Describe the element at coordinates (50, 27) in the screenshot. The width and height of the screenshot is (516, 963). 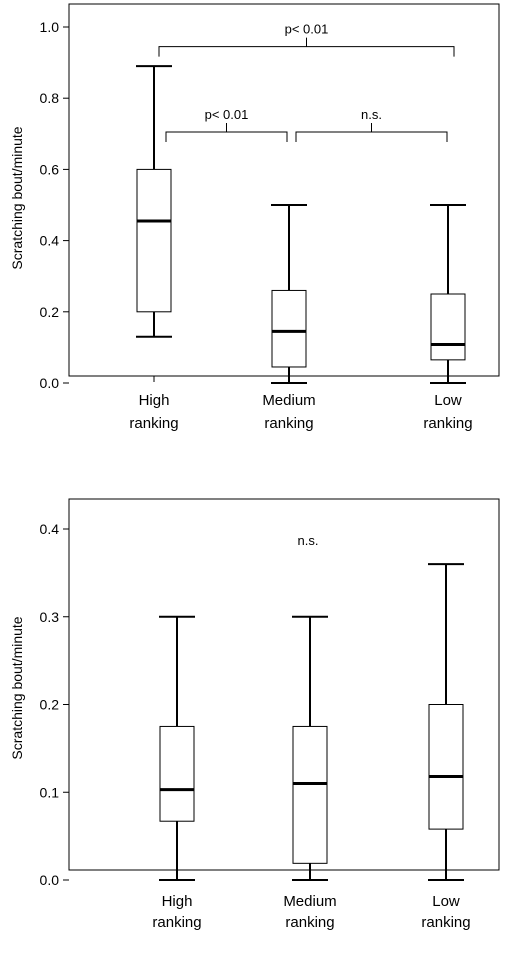
I see `y-tick-label: 1.0` at that location.